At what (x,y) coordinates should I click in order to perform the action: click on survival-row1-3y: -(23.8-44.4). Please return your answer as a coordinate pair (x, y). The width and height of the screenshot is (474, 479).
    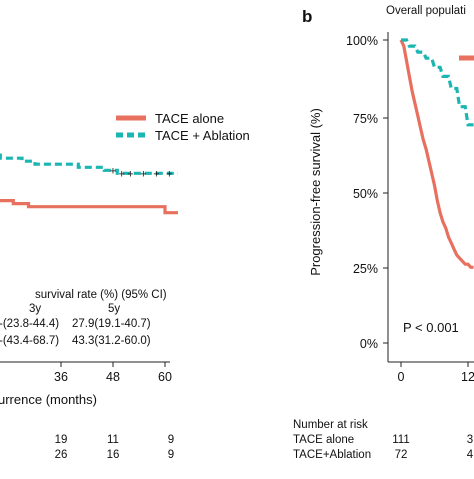
    Looking at the image, I should click on (29, 324).